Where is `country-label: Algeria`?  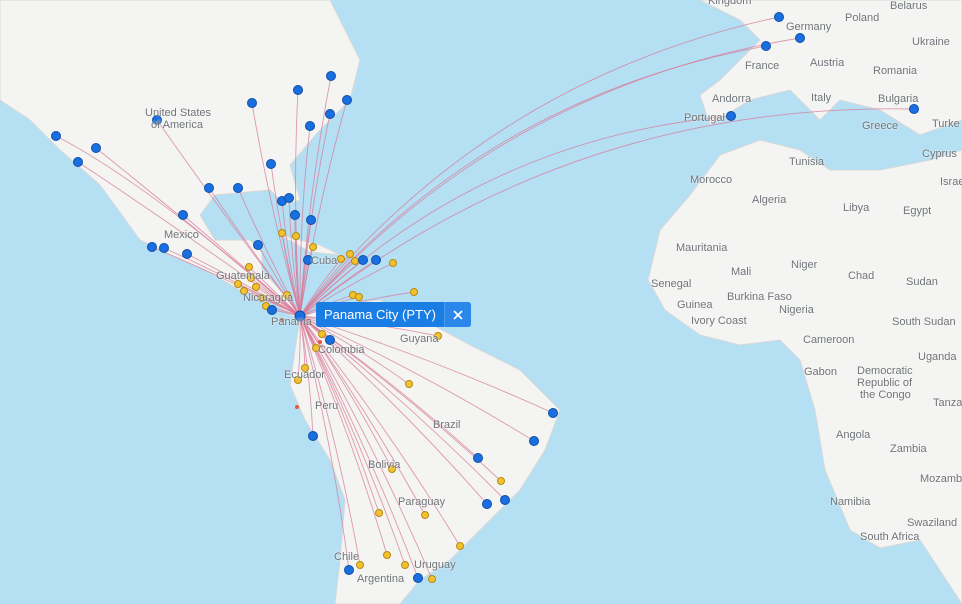
country-label: Algeria is located at coordinates (769, 200).